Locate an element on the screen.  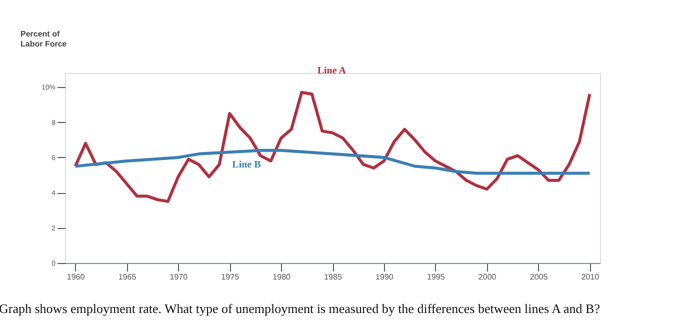
x-tick-label: 2005 is located at coordinates (539, 277).